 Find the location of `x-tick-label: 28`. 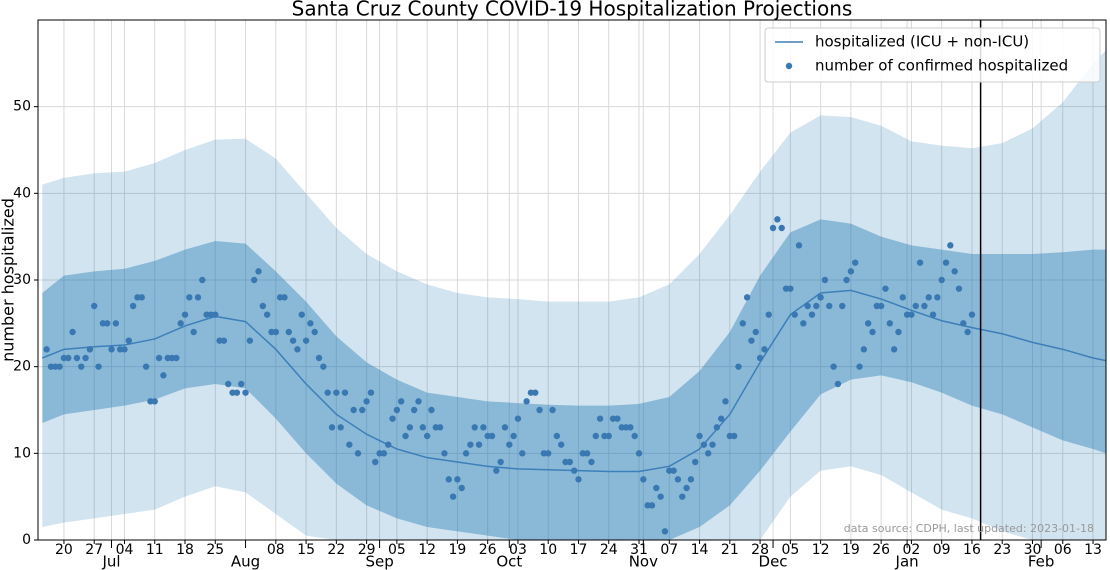

x-tick-label: 28 is located at coordinates (760, 550).